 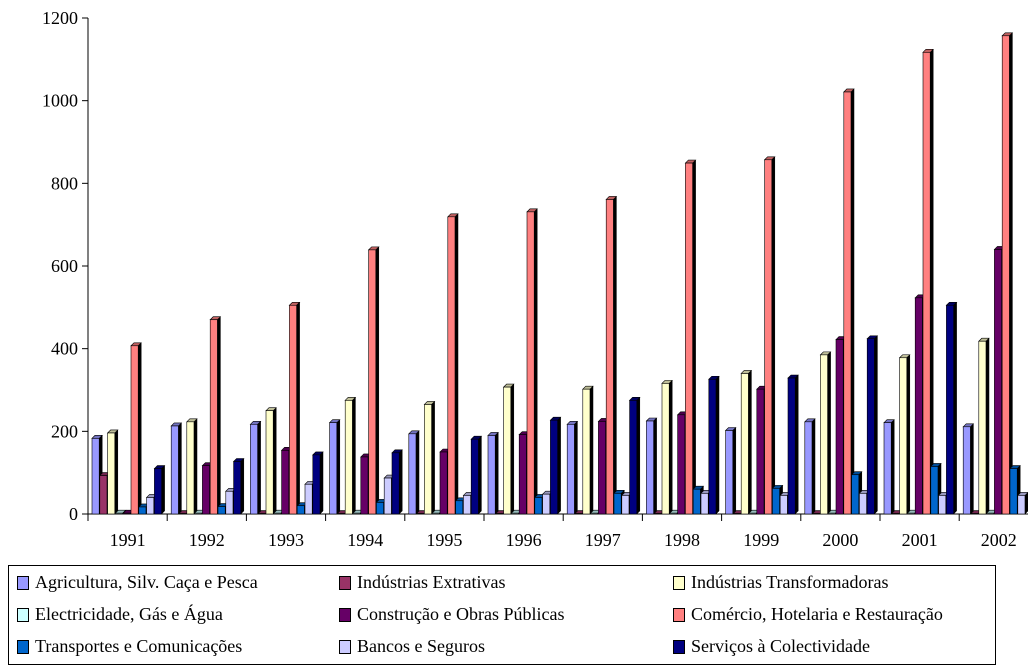 What do you see at coordinates (603, 540) in the screenshot?
I see `x-tick-label: 1997` at bounding box center [603, 540].